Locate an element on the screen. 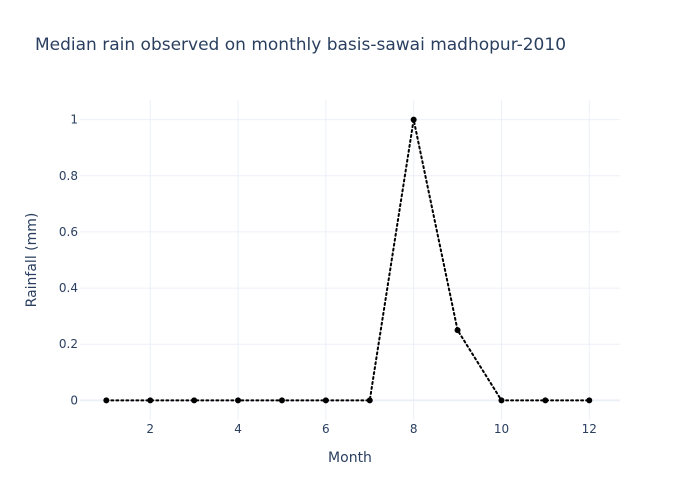  y-tick-label: 0.8 is located at coordinates (68, 176).